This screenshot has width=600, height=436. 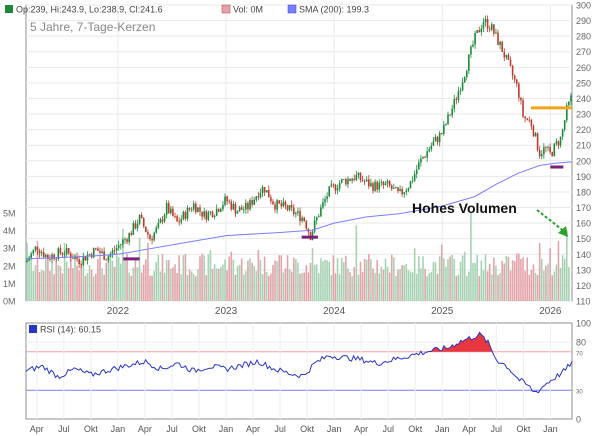 What do you see at coordinates (583, 37) in the screenshot?
I see `price-tick-label: 280` at bounding box center [583, 37].